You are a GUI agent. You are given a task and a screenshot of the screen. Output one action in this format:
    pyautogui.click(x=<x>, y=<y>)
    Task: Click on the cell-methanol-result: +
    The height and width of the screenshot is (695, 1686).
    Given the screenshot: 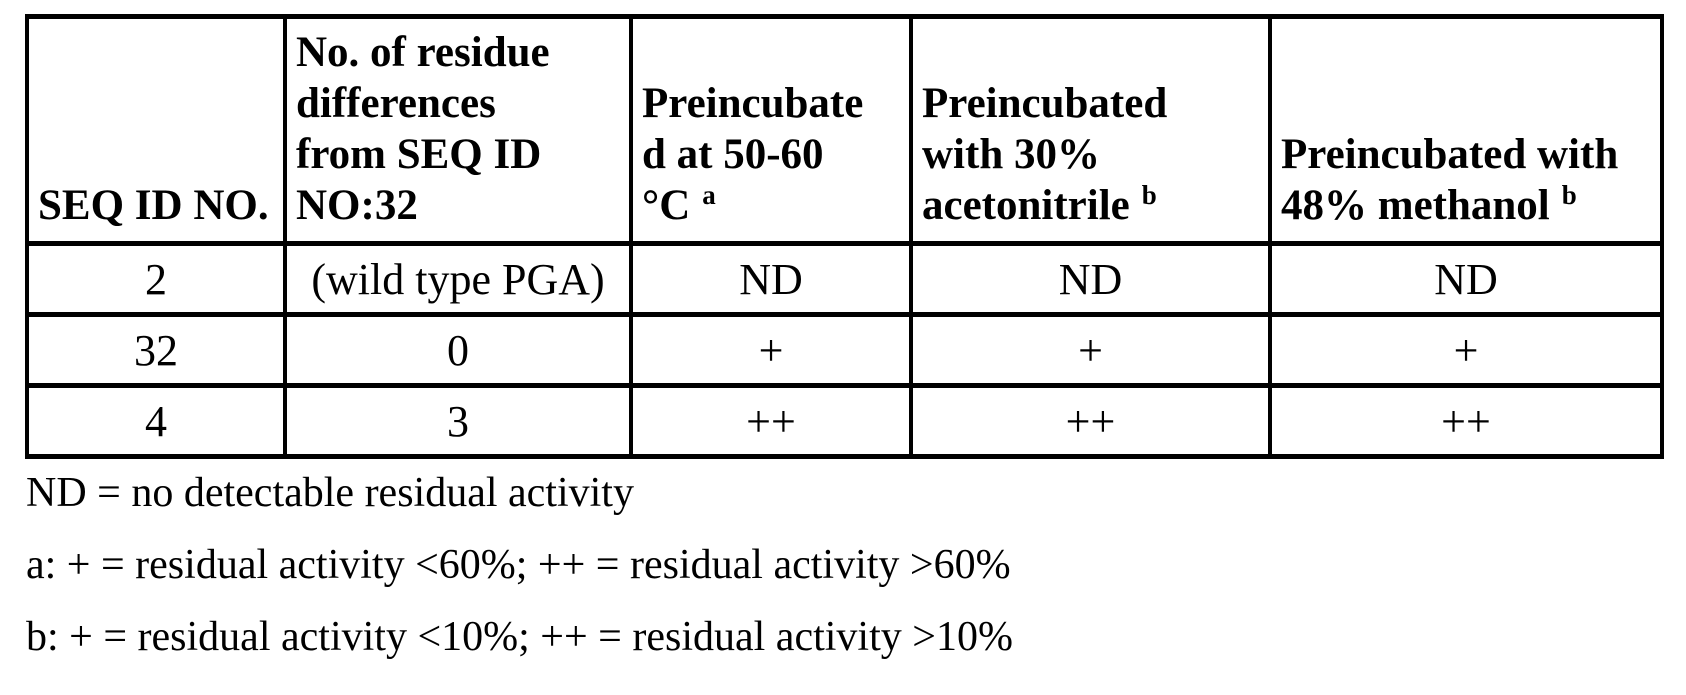 What is the action you would take?
    pyautogui.click(x=1466, y=350)
    